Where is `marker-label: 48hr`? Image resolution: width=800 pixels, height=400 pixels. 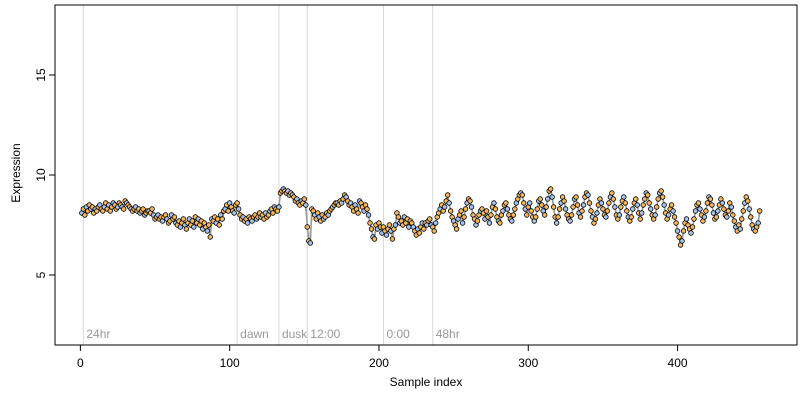 marker-label: 48hr is located at coordinates (448, 334).